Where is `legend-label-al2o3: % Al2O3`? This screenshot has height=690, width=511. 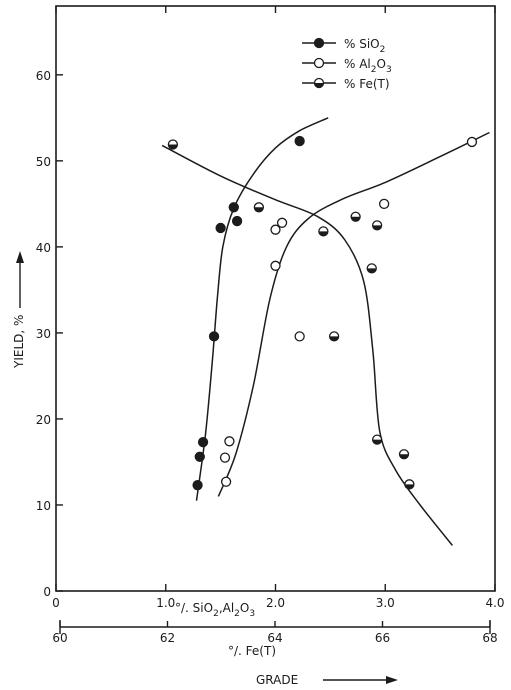 legend-label-al2o3: % Al2O3 is located at coordinates (368, 66).